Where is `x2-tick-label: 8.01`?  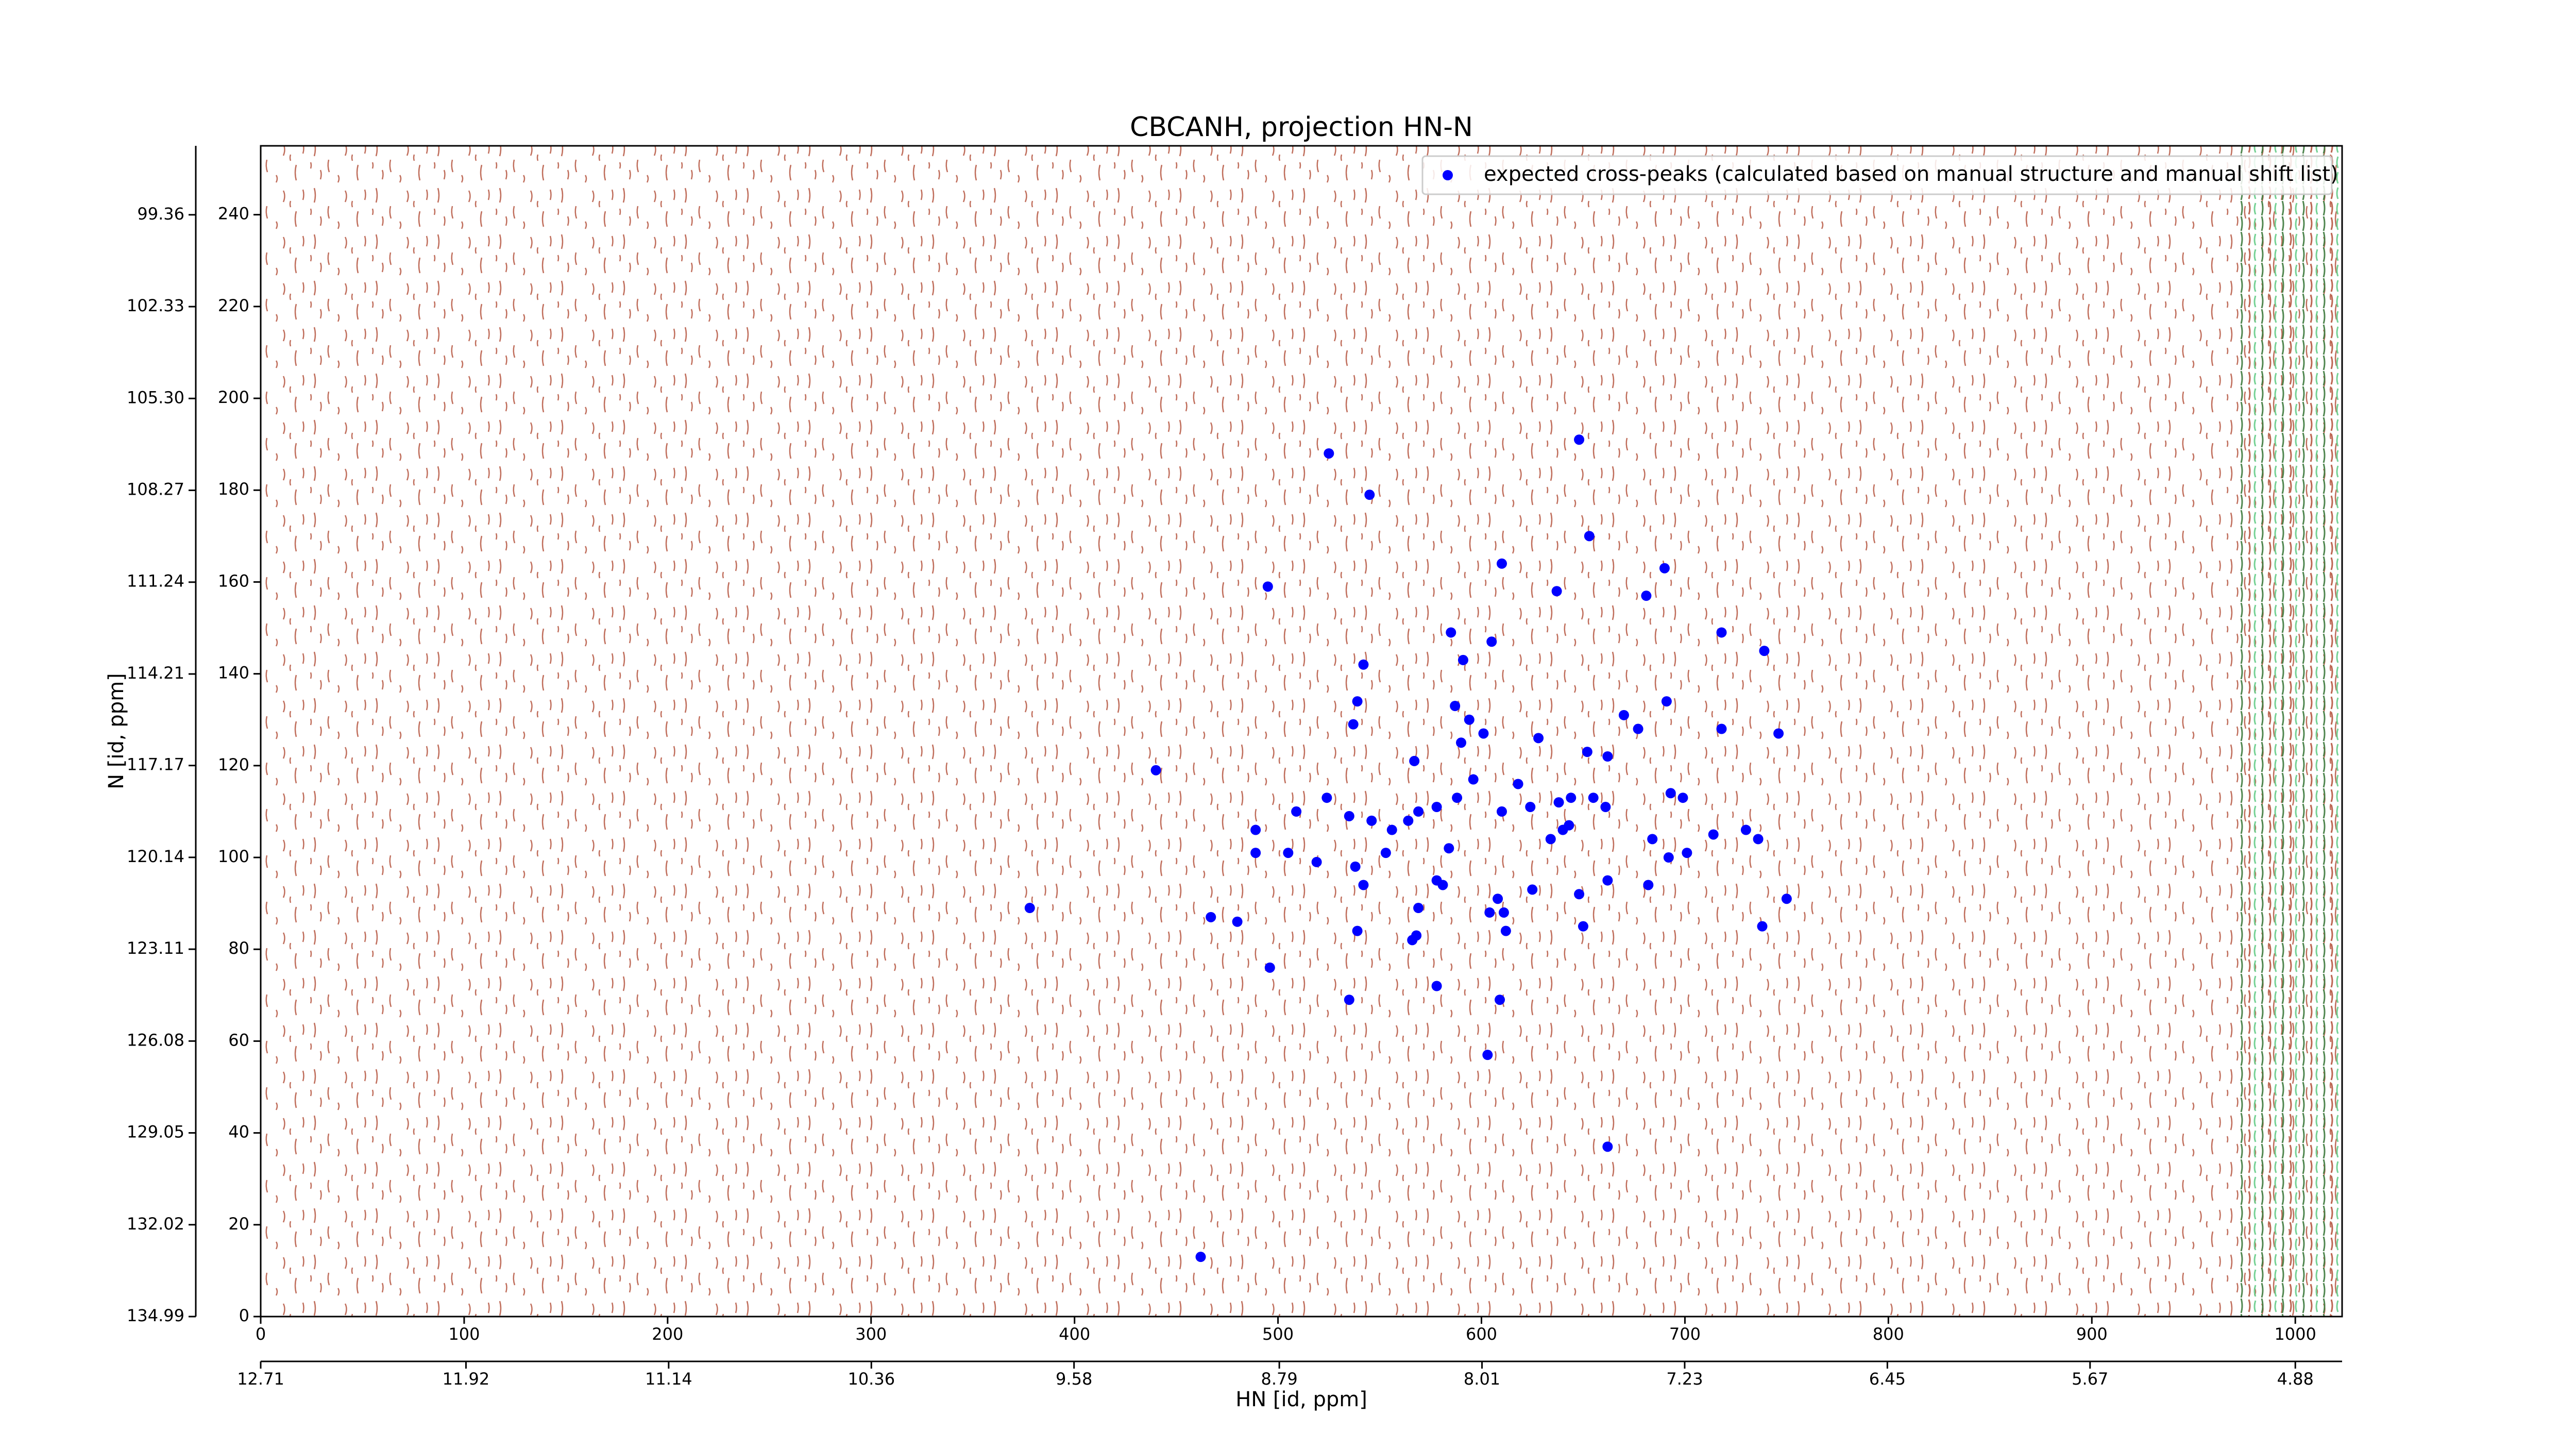 x2-tick-label: 8.01 is located at coordinates (1482, 1379).